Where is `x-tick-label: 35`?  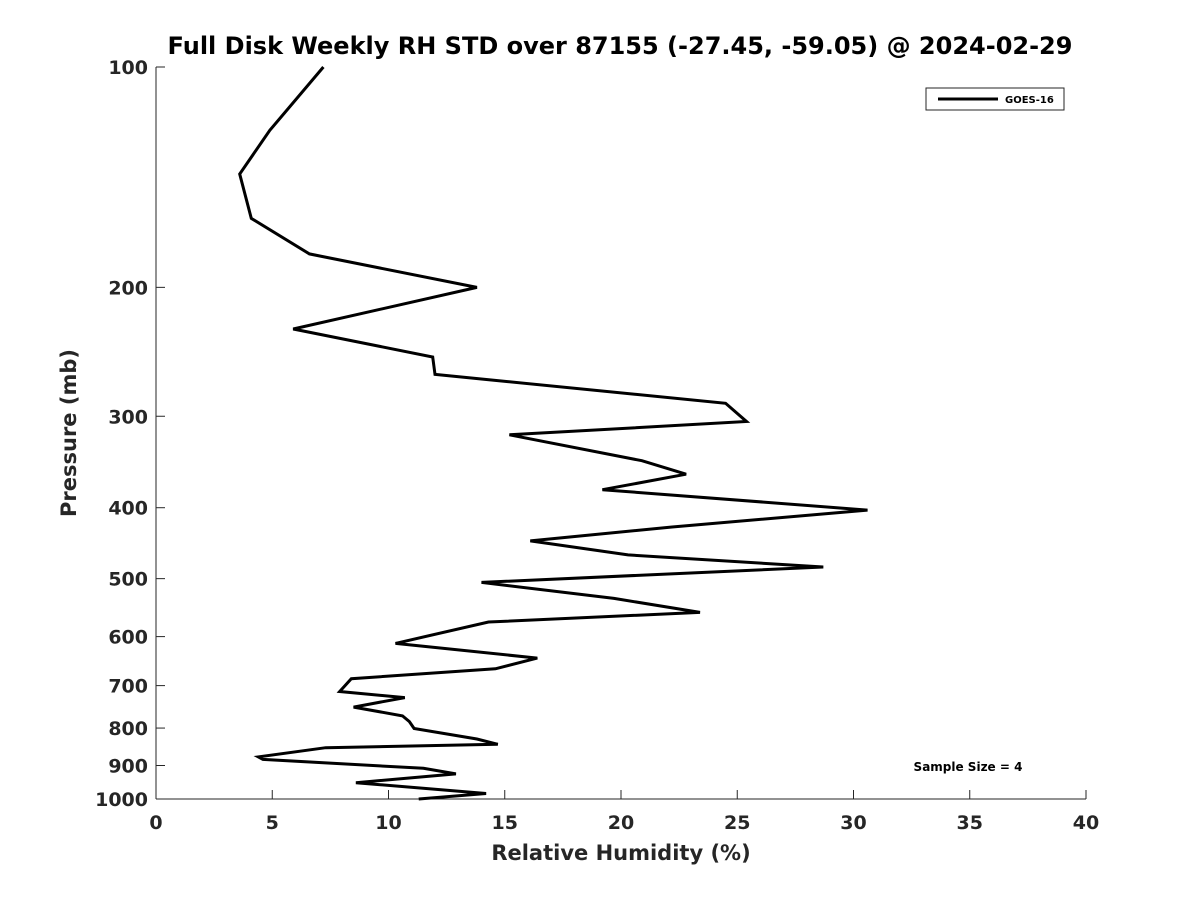 x-tick-label: 35 is located at coordinates (970, 823).